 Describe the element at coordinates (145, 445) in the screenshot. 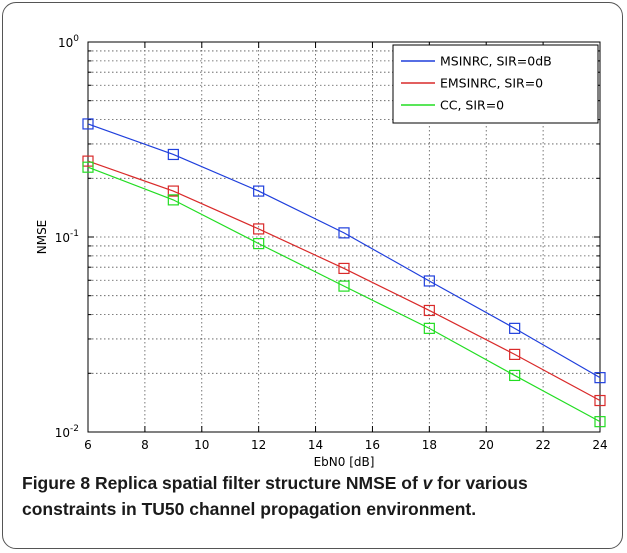

I see `x-tick-label: 8` at that location.